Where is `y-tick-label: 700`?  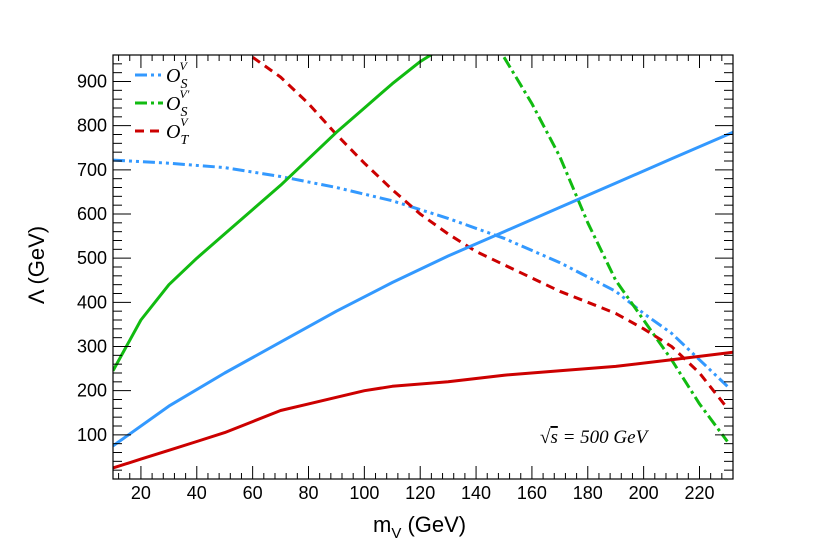
y-tick-label: 700 is located at coordinates (92, 170).